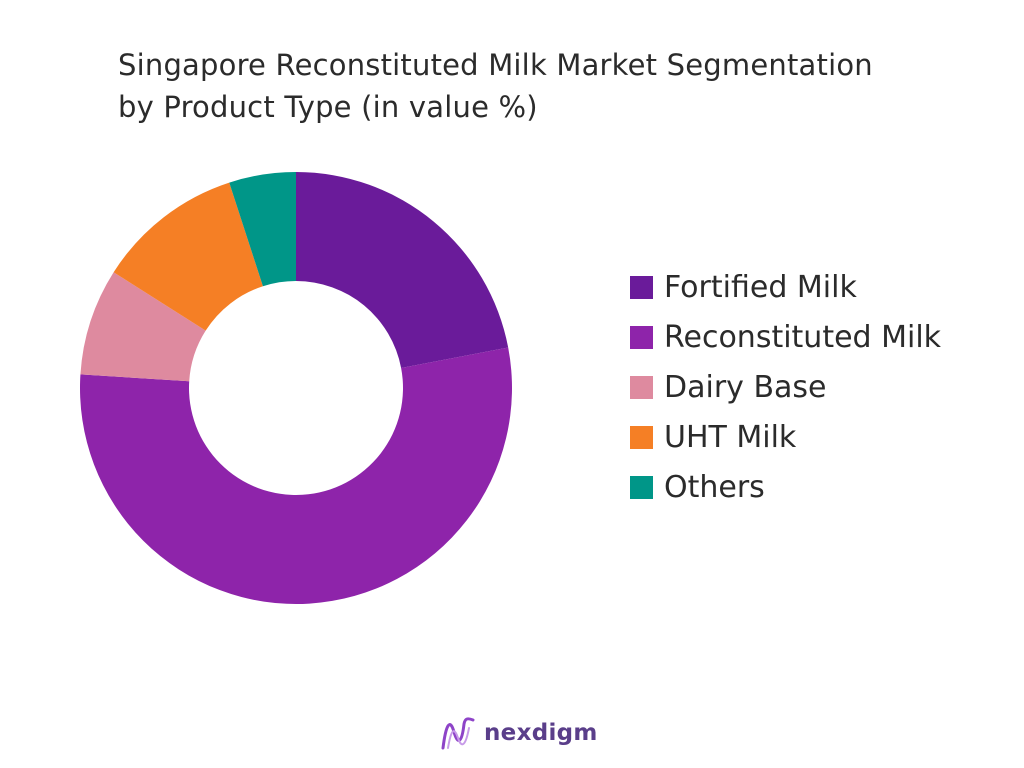 The height and width of the screenshot is (768, 1024). Describe the element at coordinates (458, 733) in the screenshot. I see `nexdigm-logo-icon` at that location.